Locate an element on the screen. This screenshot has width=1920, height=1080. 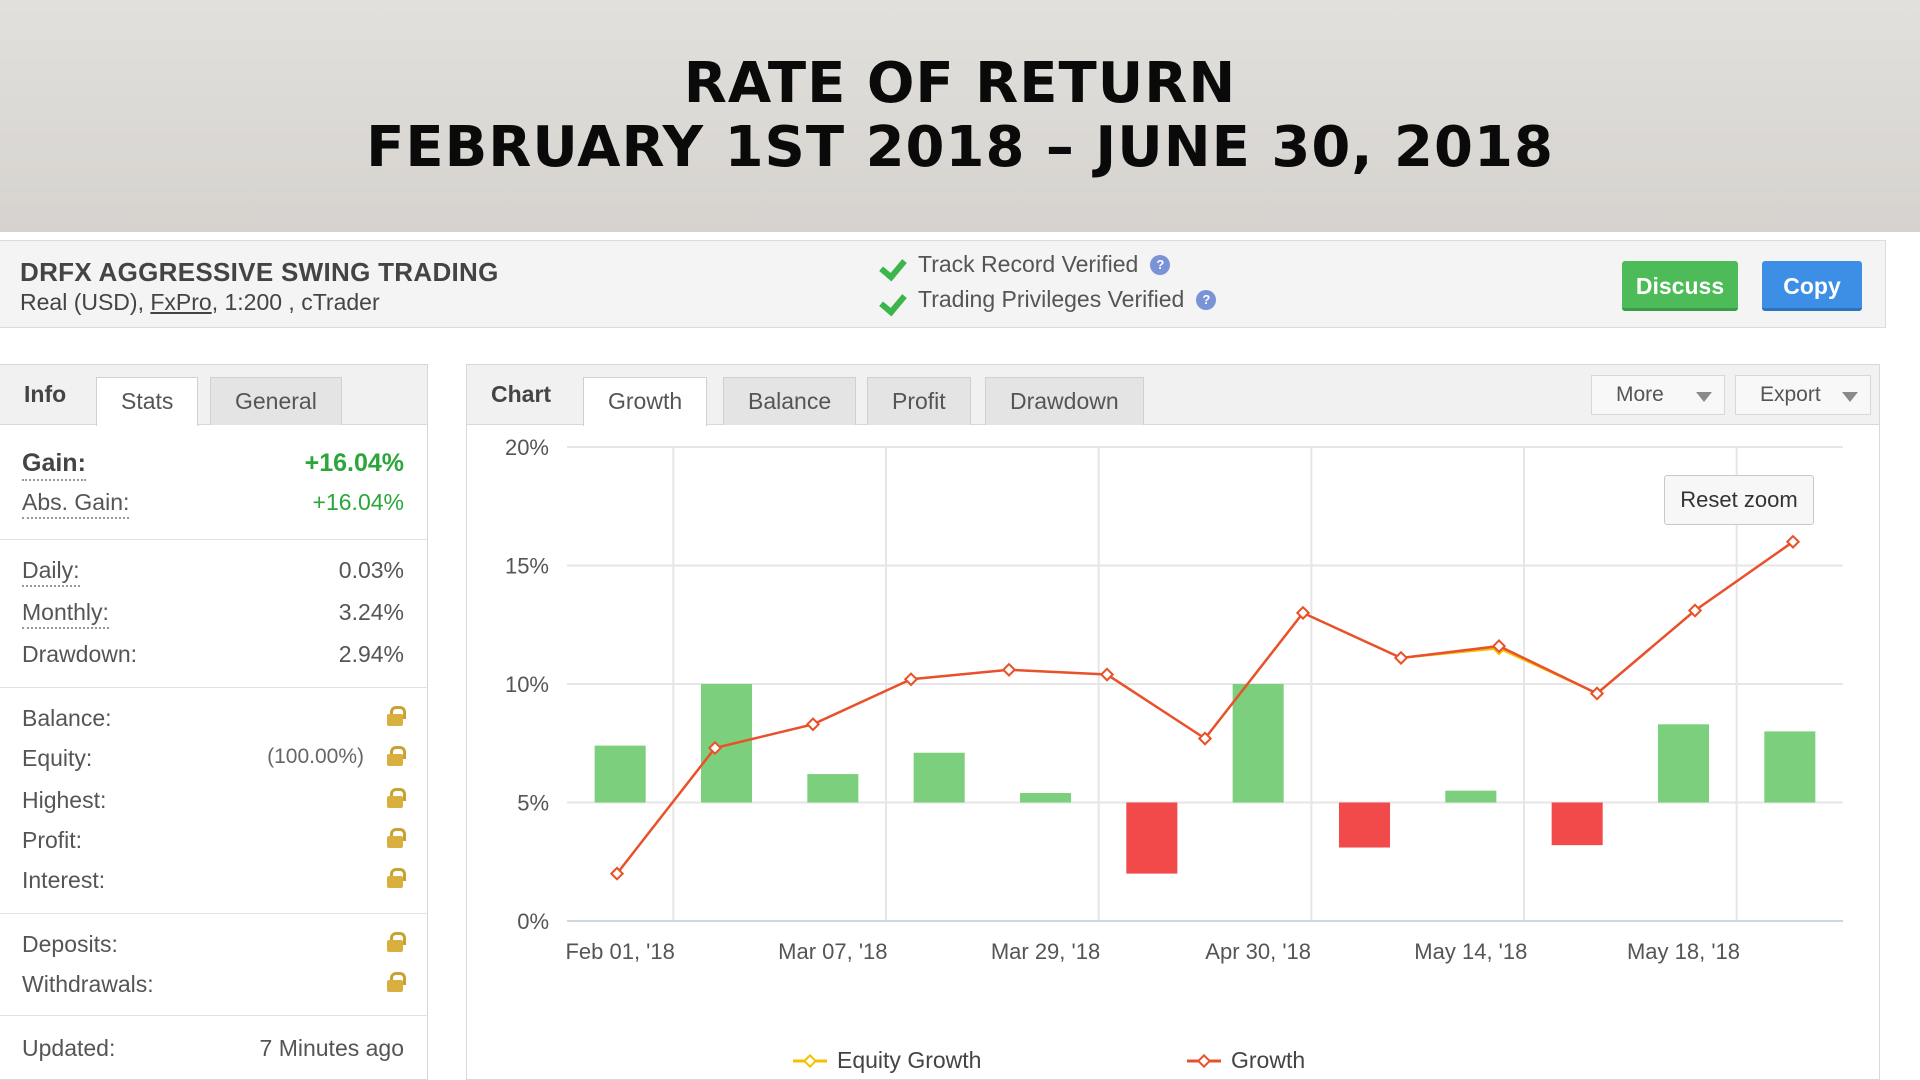
monthly-label: Monthly: is located at coordinates (65, 614).